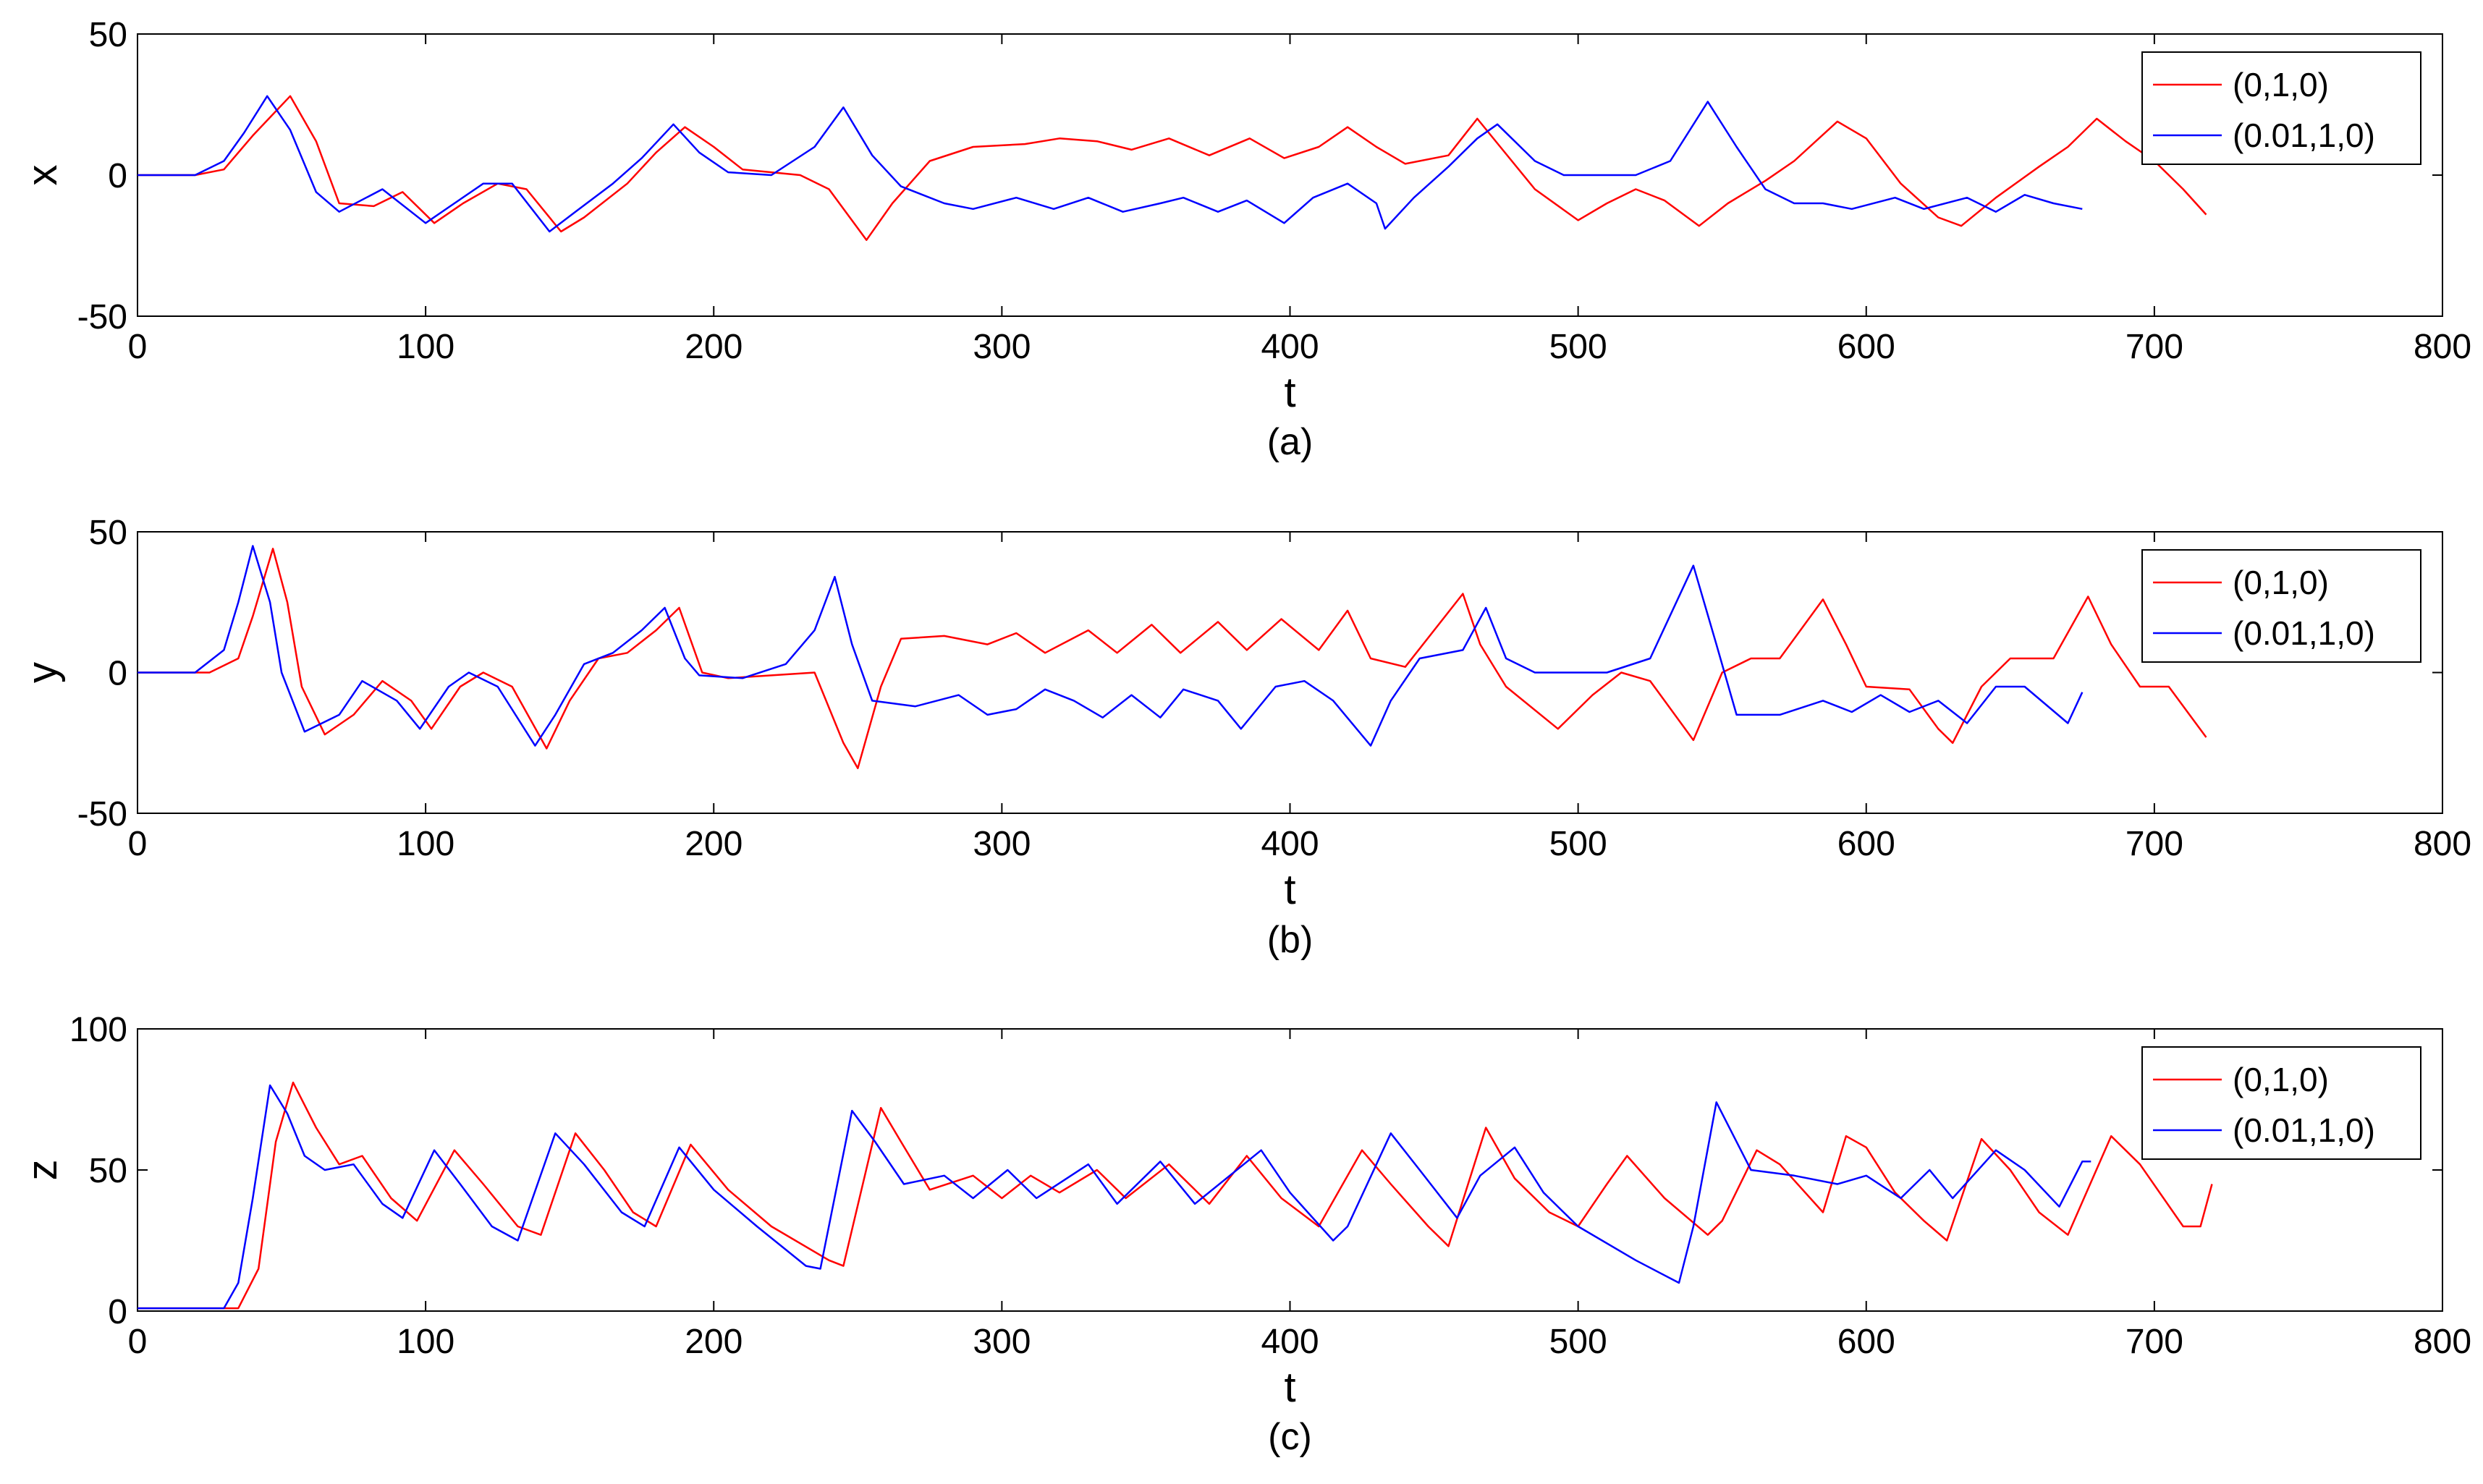 Image resolution: width=2483 pixels, height=1484 pixels. Describe the element at coordinates (1290, 1437) in the screenshot. I see `subplot-caption: (c)` at that location.